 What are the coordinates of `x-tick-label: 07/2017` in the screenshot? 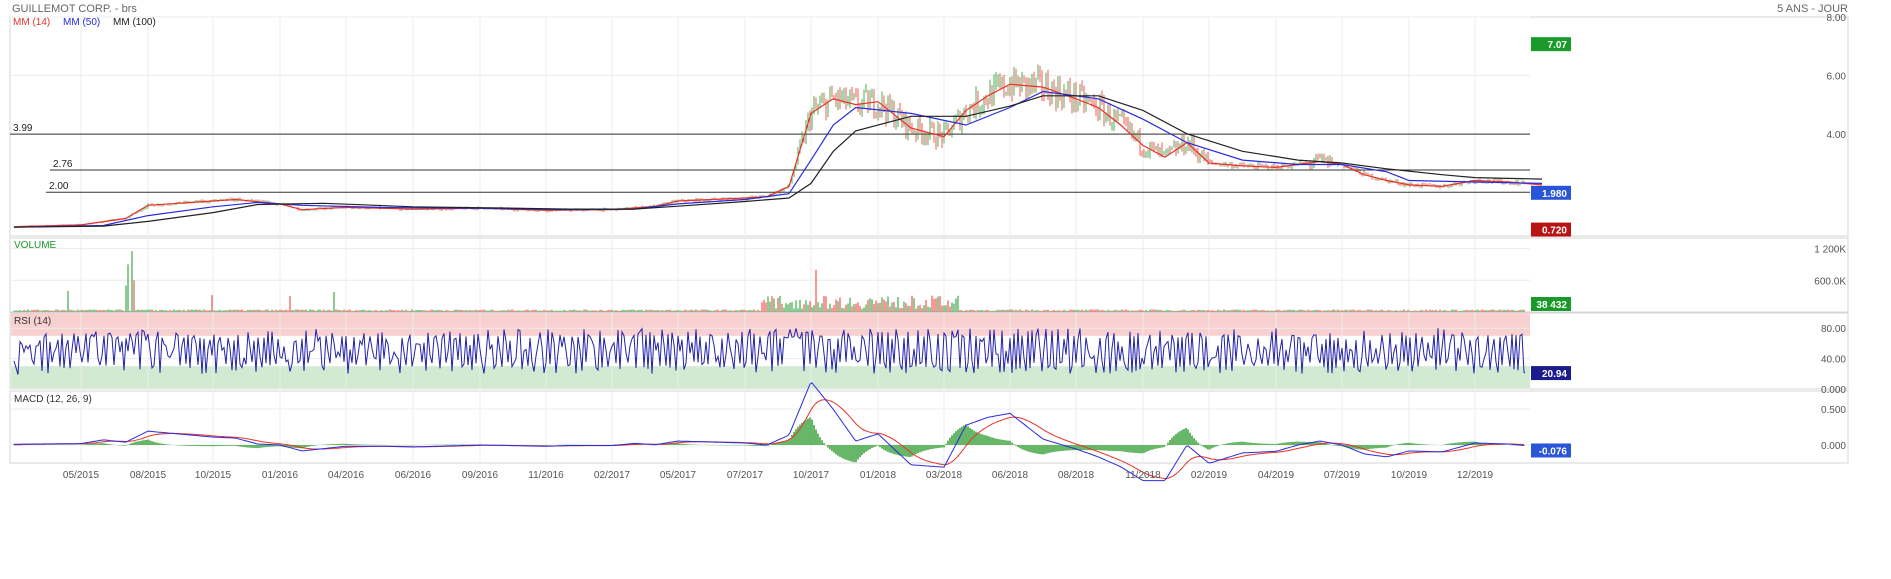 It's located at (745, 475).